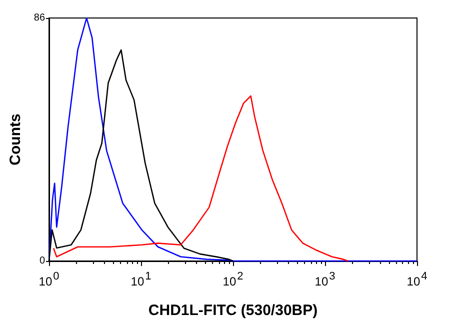 This screenshot has width=450, height=330. I want to click on y-tick-label: 0, so click(42, 261).